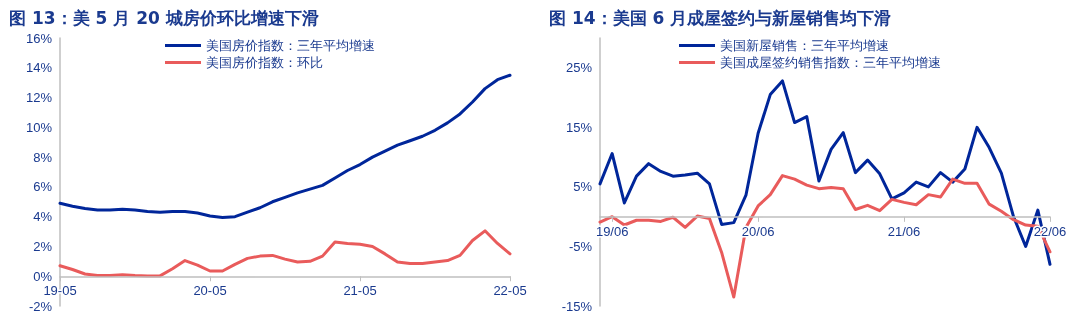 The width and height of the screenshot is (1080, 328). What do you see at coordinates (39, 38) in the screenshot?
I see `y-tick-label: 16%` at bounding box center [39, 38].